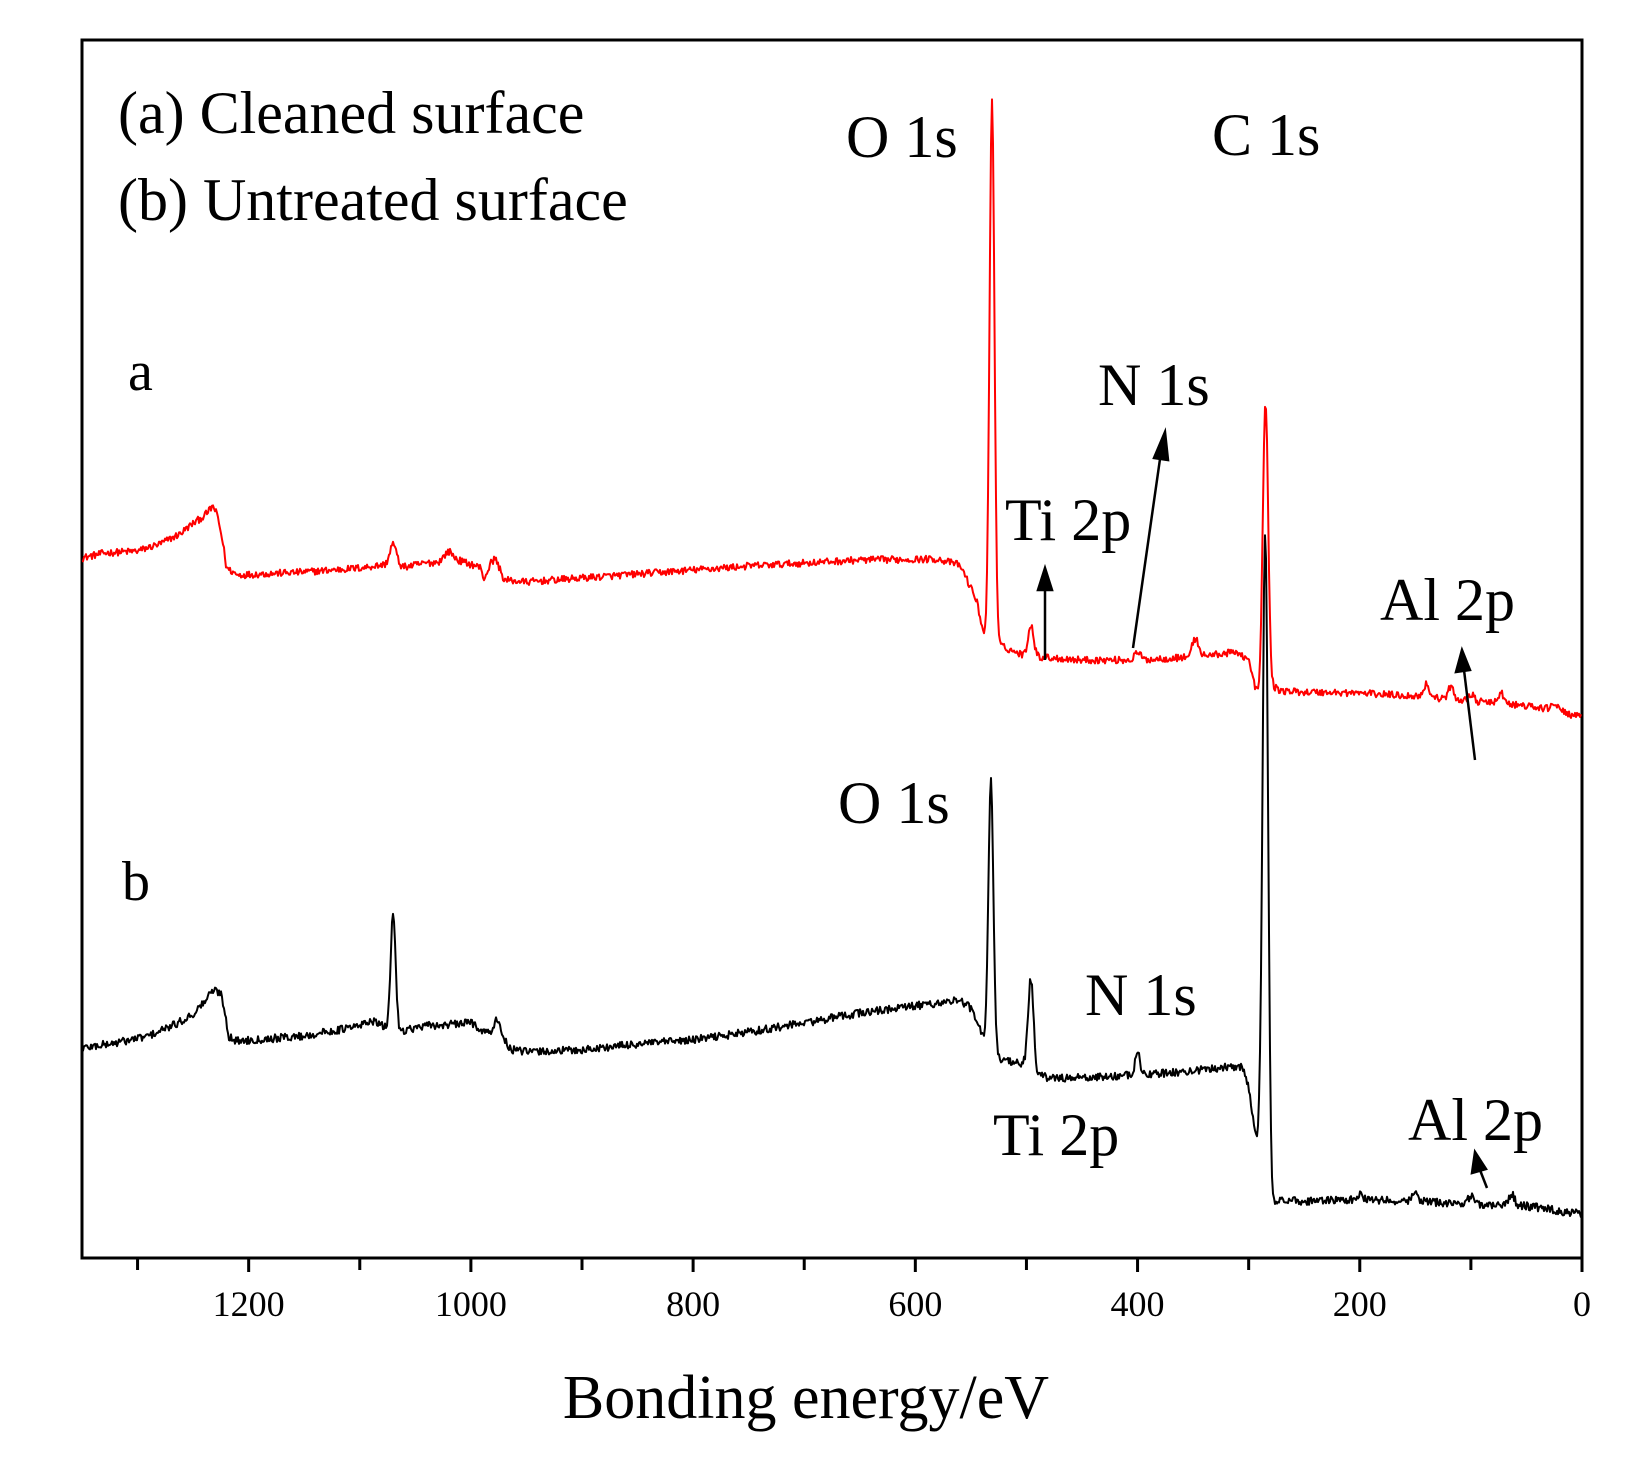 This screenshot has height=1472, width=1635. Describe the element at coordinates (140, 372) in the screenshot. I see `series-a-label: a` at that location.